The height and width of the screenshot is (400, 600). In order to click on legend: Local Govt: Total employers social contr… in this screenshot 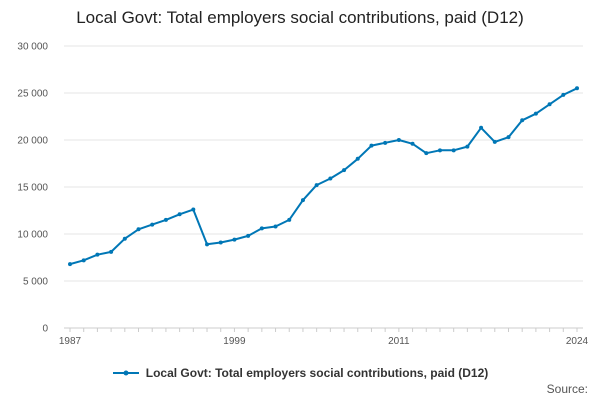, I will do `click(300, 373)`.